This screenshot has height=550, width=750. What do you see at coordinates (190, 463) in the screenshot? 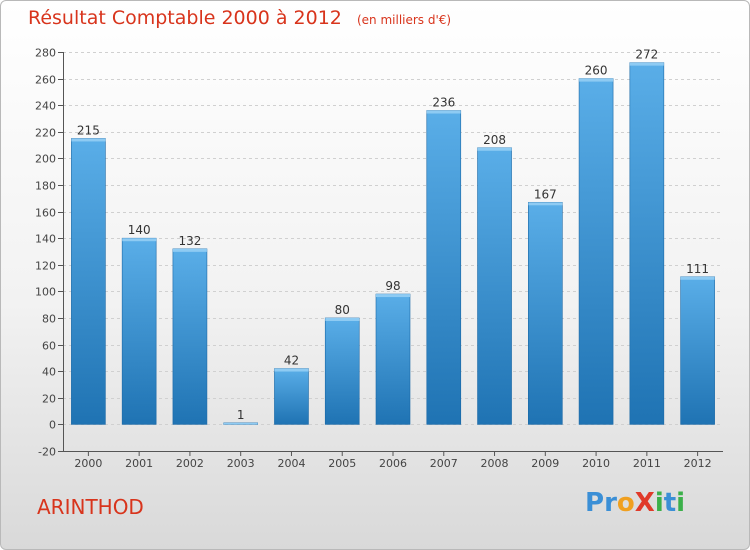
I see `x-tick-label: 2002` at bounding box center [190, 463].